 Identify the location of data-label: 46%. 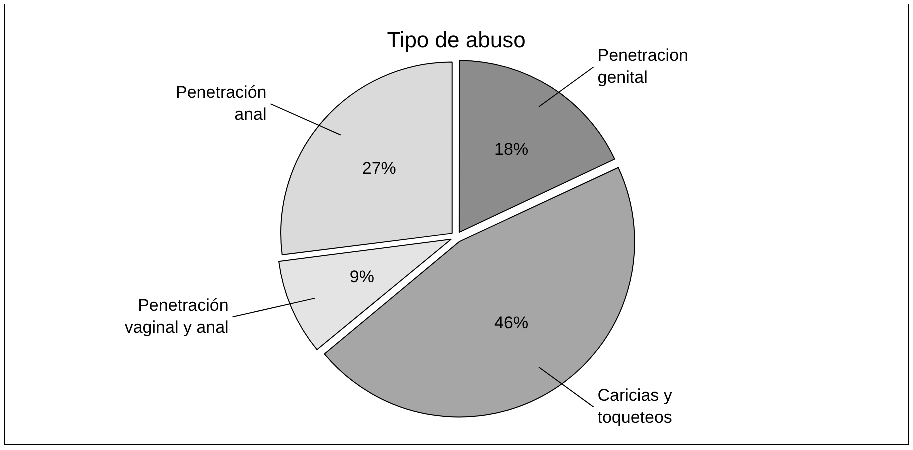
(511, 323).